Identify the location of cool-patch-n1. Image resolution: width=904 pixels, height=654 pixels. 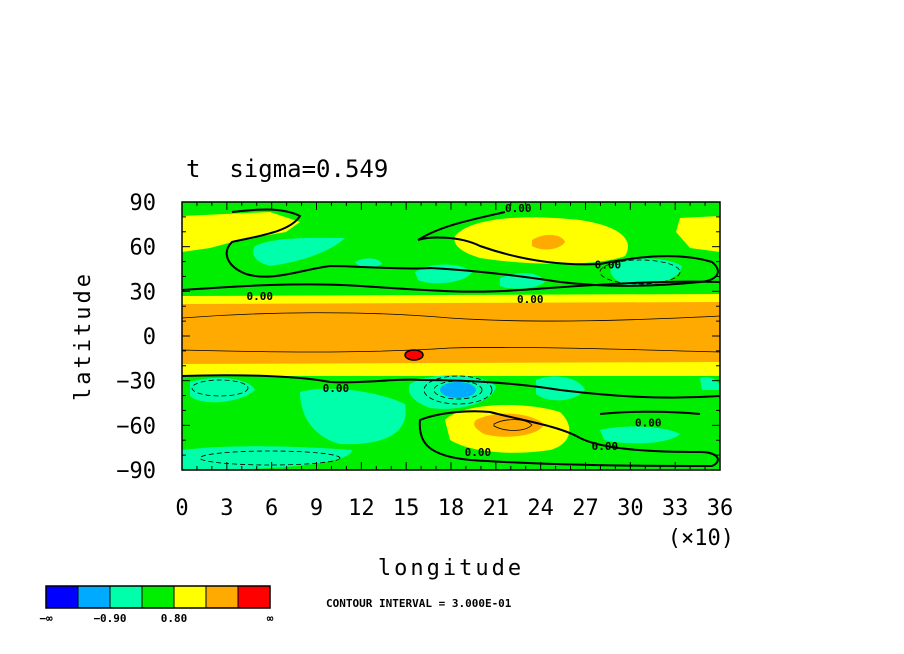
(299, 251).